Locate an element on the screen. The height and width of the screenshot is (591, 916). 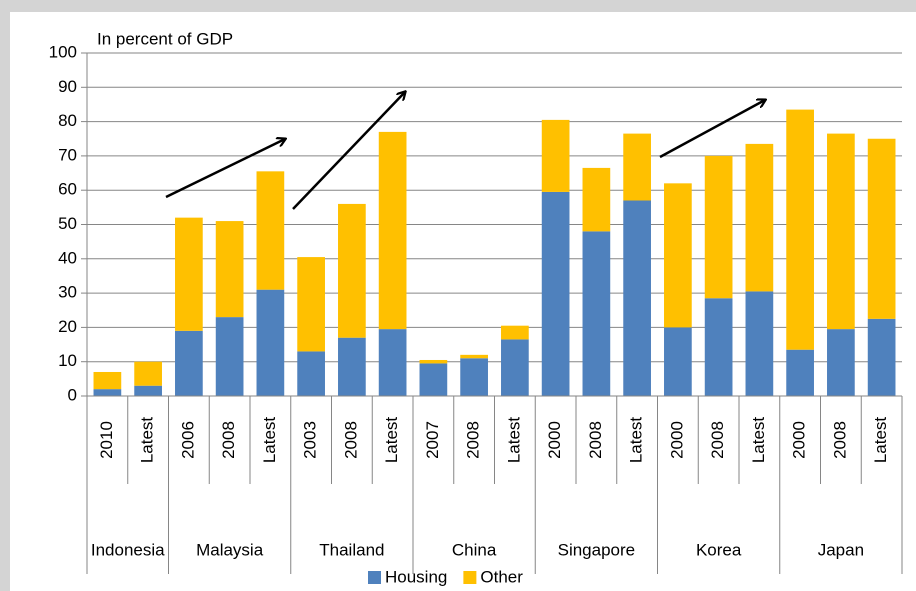
group-label: China is located at coordinates (474, 549).